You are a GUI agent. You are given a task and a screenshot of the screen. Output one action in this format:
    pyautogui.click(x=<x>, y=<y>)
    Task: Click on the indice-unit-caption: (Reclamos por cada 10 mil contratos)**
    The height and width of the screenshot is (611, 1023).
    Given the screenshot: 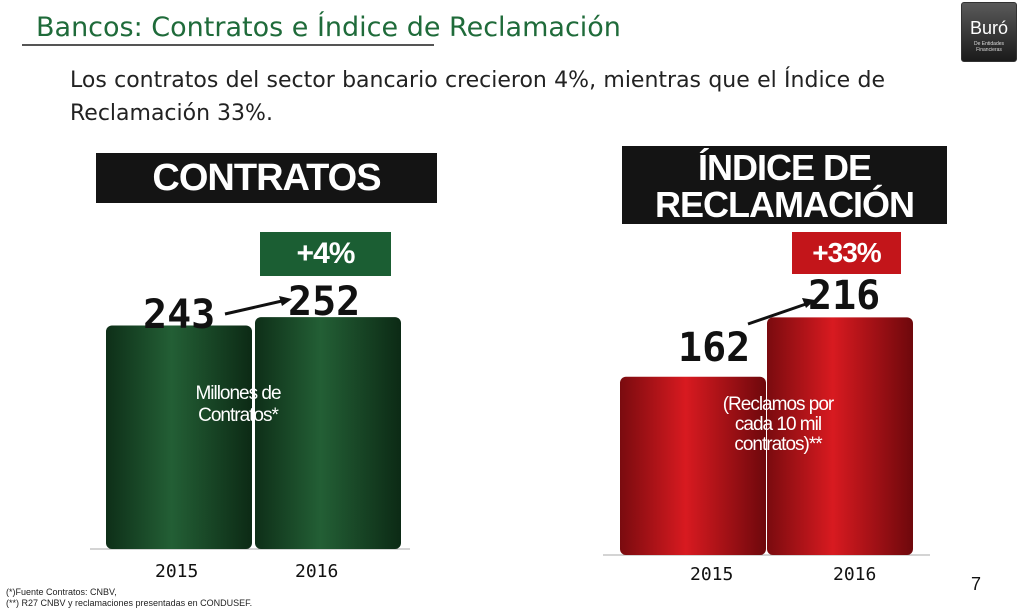 What is the action you would take?
    pyautogui.click(x=778, y=424)
    